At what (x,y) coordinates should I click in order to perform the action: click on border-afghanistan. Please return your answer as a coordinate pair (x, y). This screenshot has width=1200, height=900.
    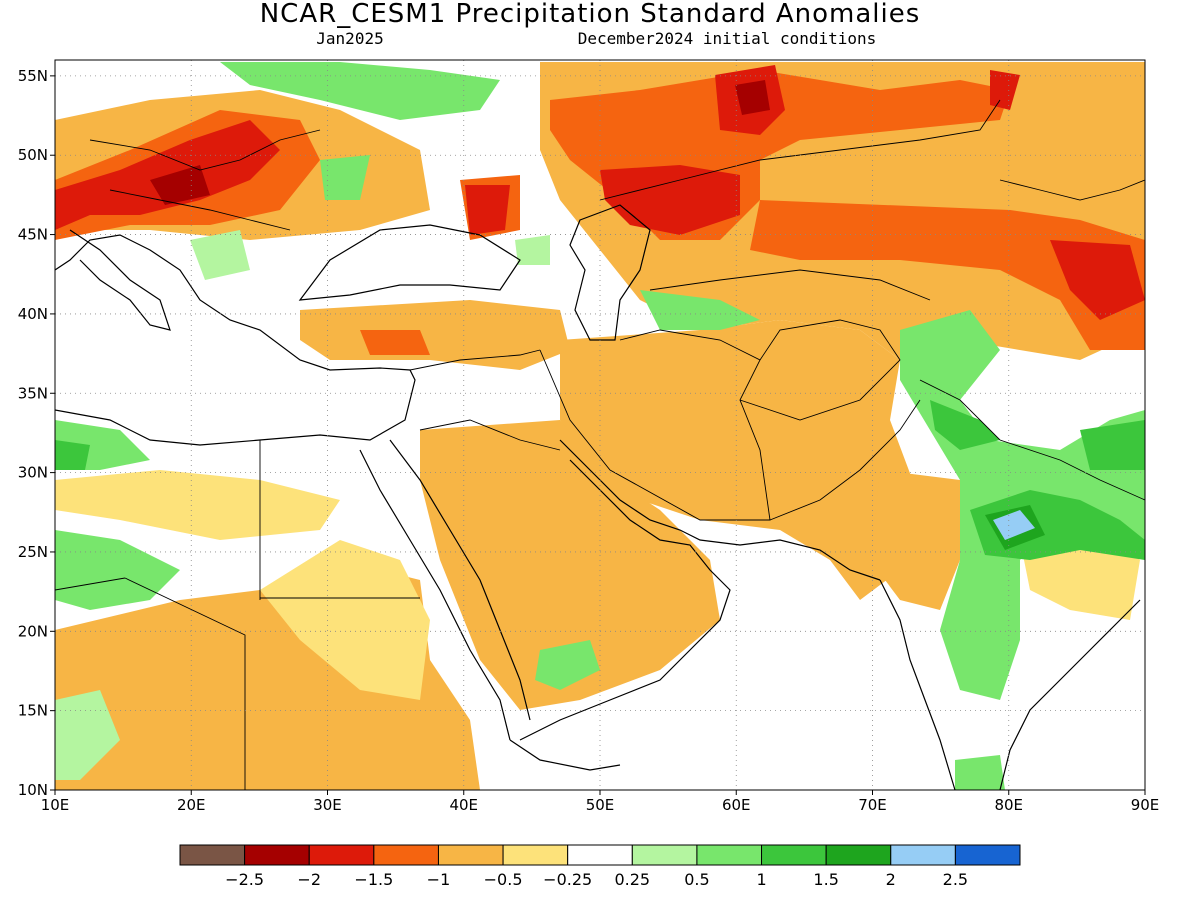
    Looking at the image, I should click on (820, 370).